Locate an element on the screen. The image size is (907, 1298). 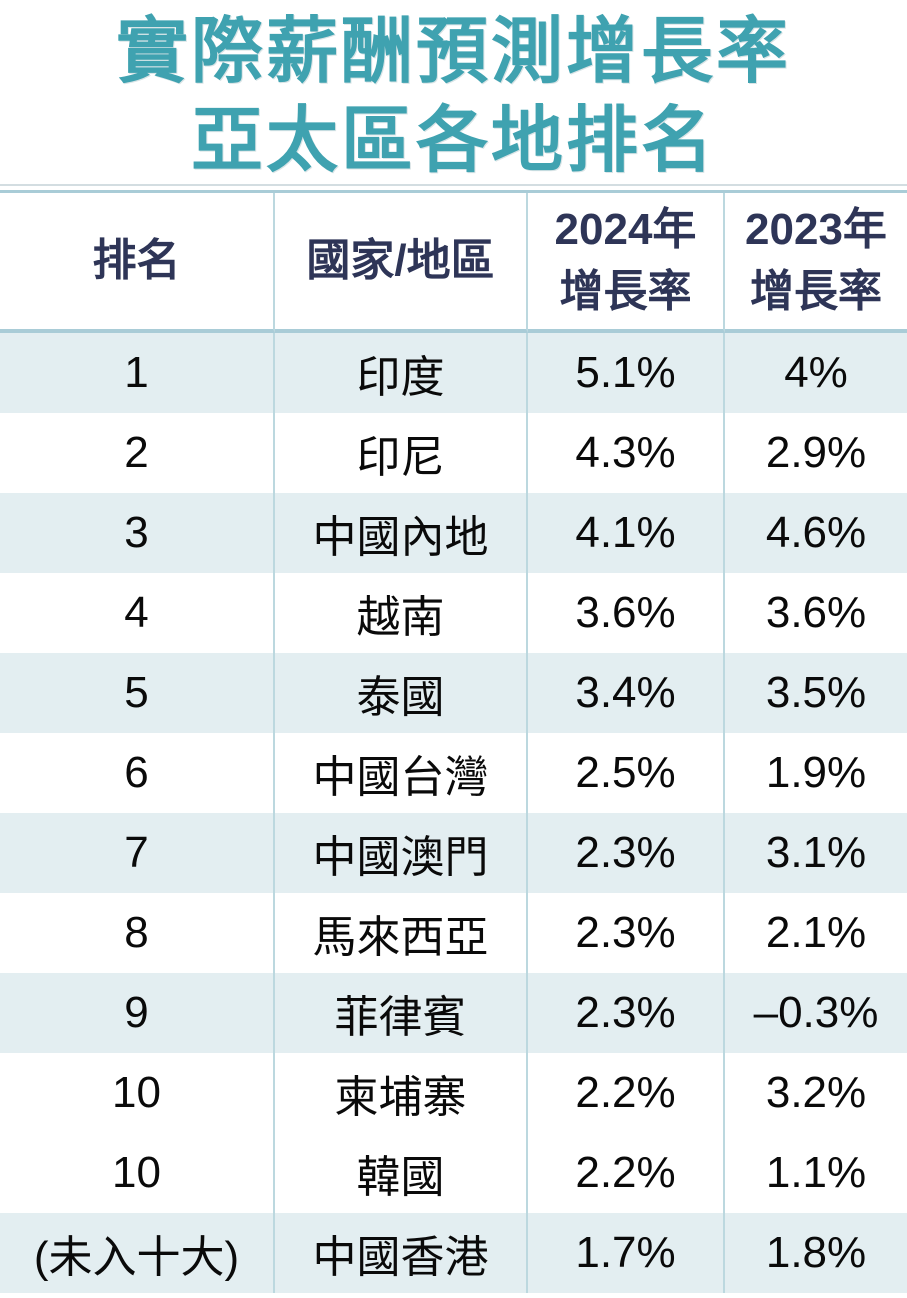
cell-rank: 8 is located at coordinates (137, 933).